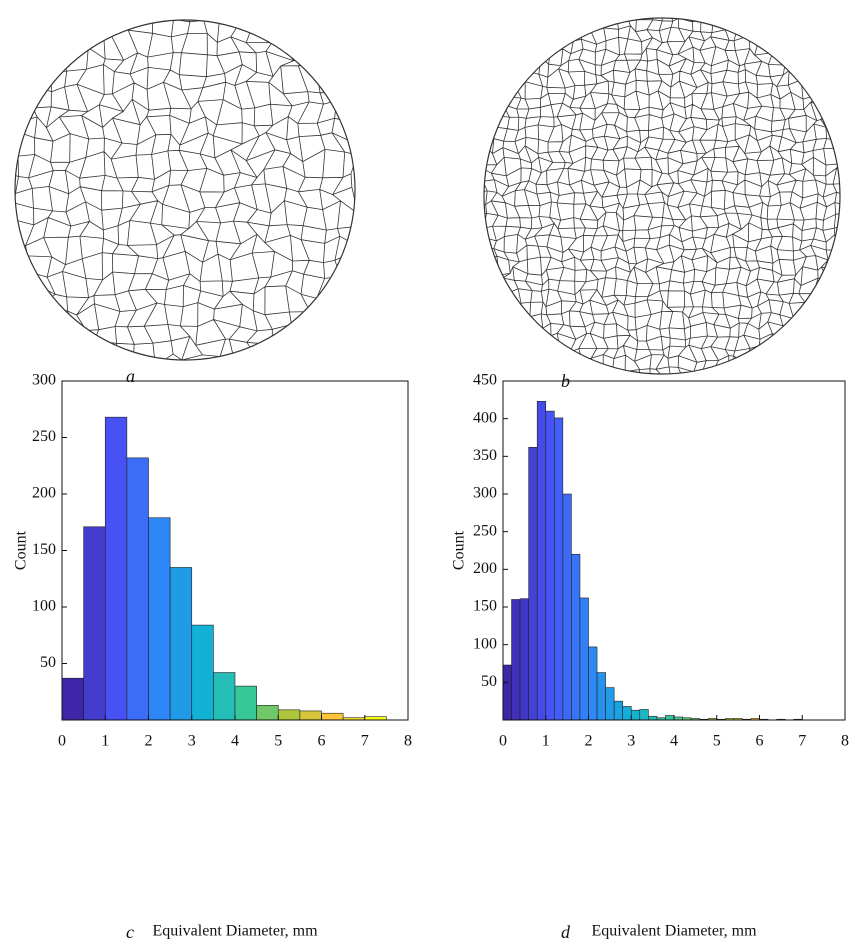 The image size is (852, 944). I want to click on panel-label: a, so click(130, 376).